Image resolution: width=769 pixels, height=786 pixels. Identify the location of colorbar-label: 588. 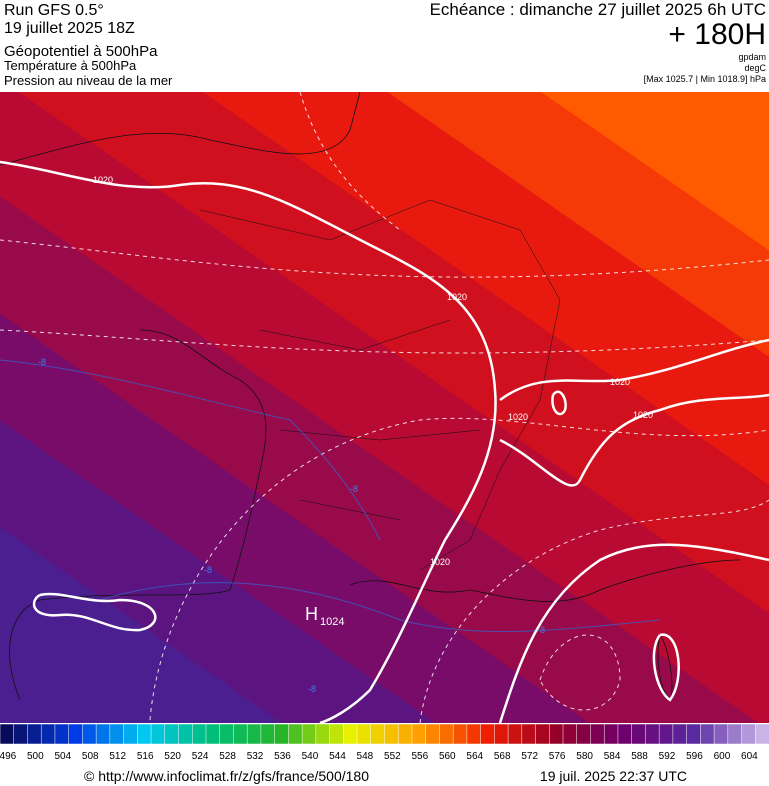
(639, 756).